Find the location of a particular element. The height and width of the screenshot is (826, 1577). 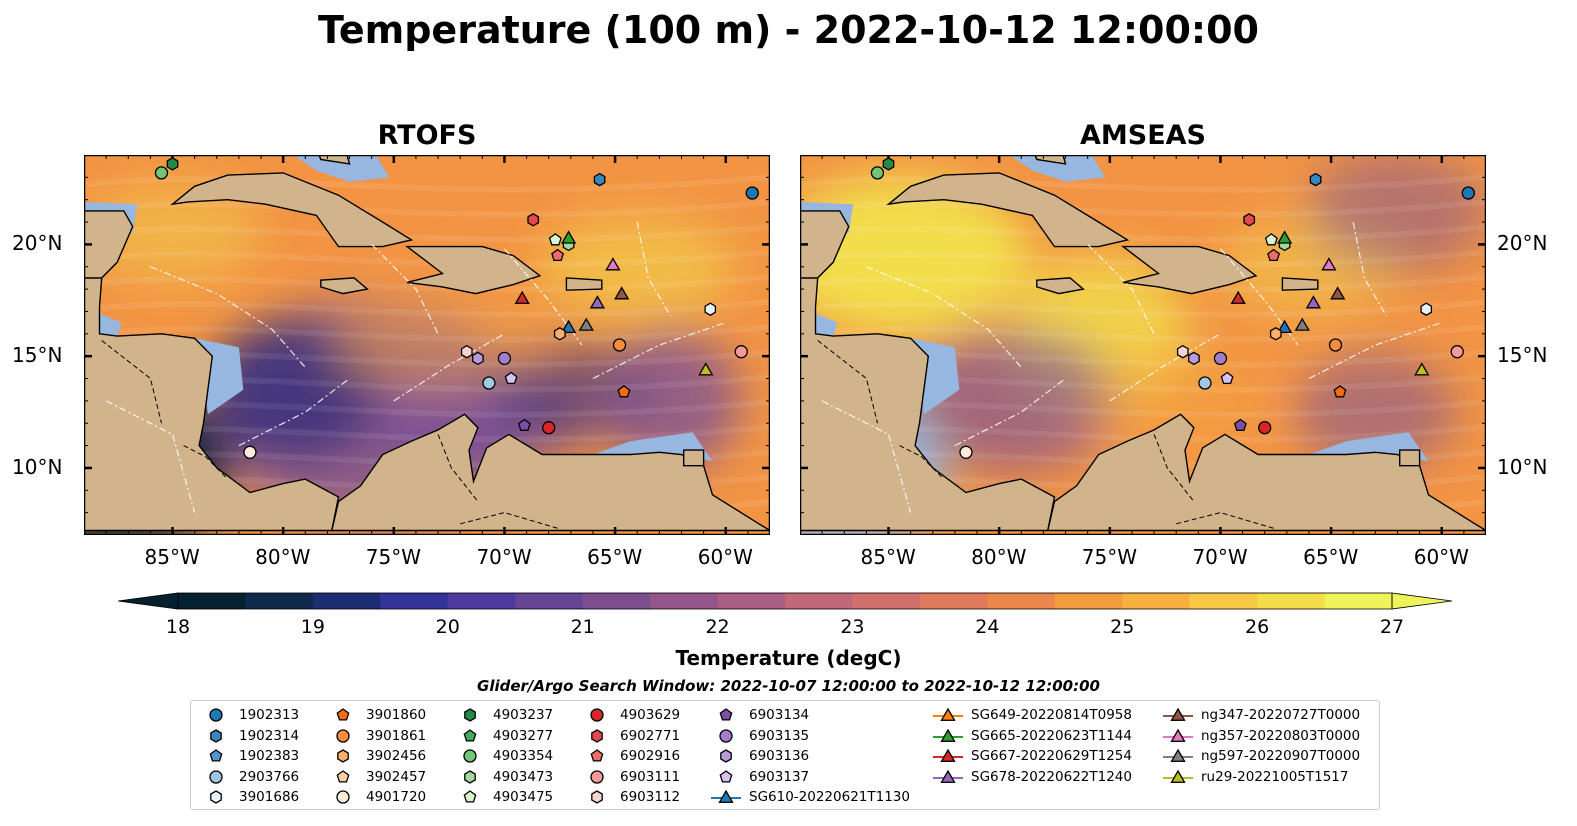

legend-item-label: 1902313 is located at coordinates (269, 715).